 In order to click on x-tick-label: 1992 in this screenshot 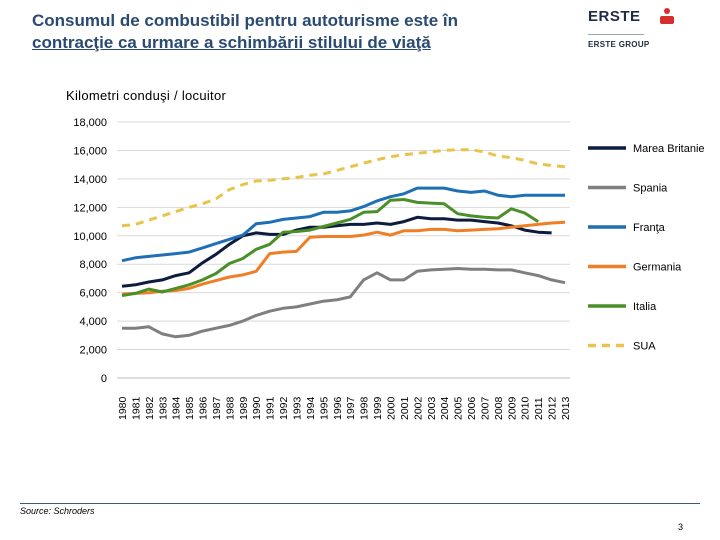, I will do `click(284, 408)`.